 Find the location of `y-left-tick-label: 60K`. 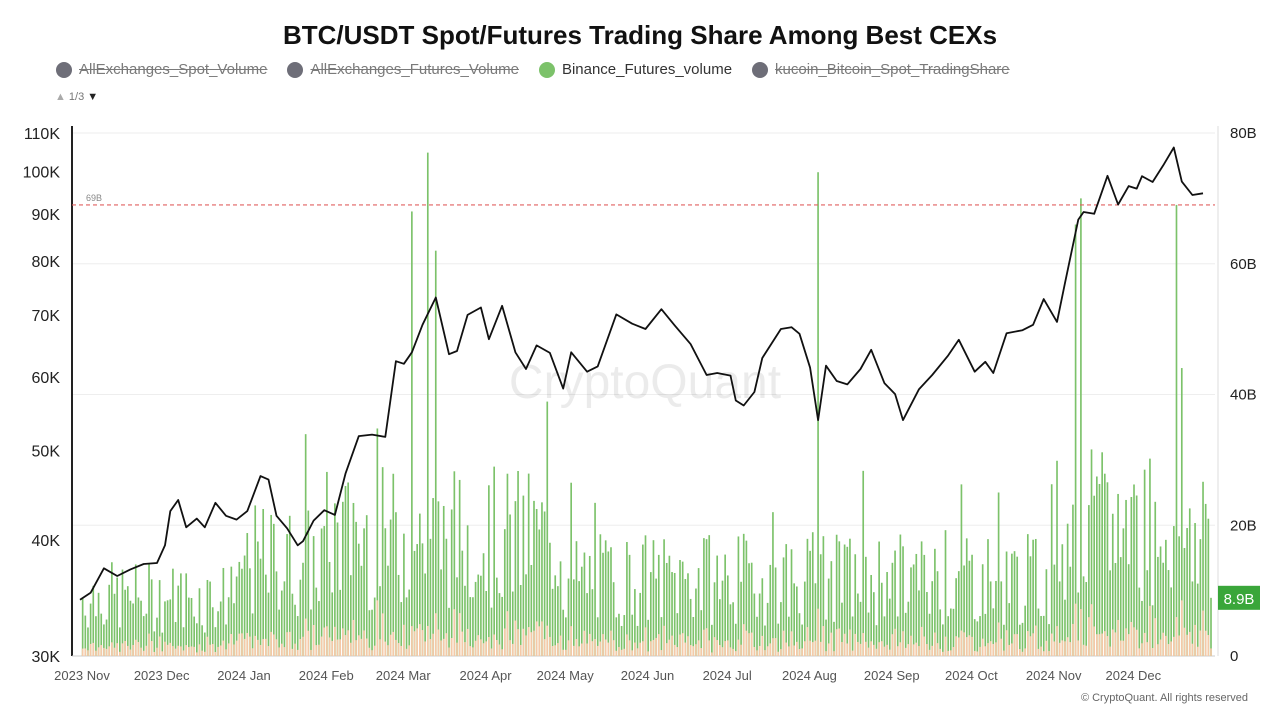

y-left-tick-label: 60K is located at coordinates (46, 378).